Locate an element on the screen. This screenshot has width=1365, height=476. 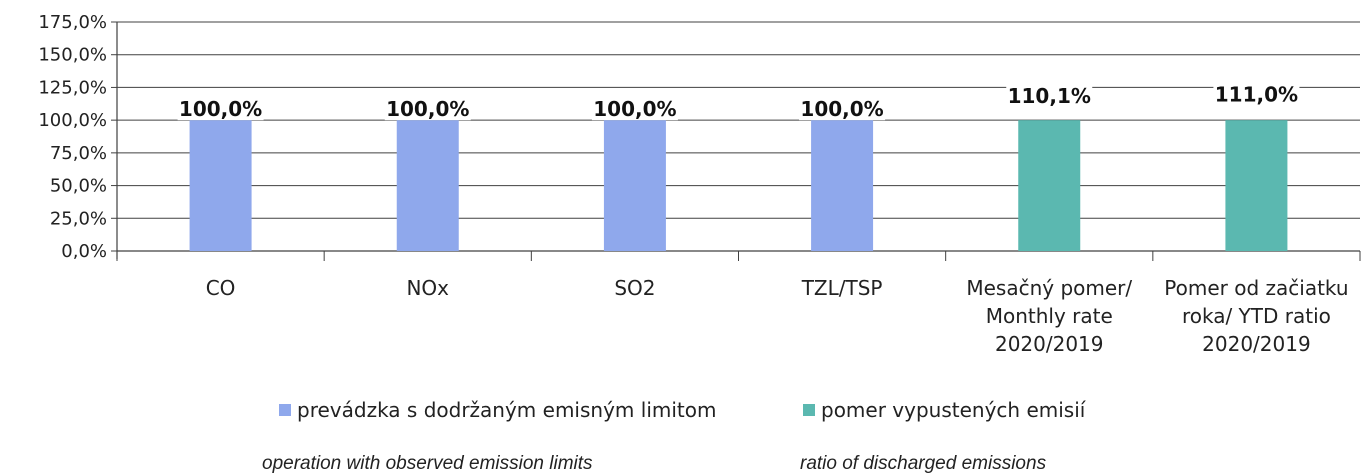
y-tick-label: 150,0% is located at coordinates (72, 55).